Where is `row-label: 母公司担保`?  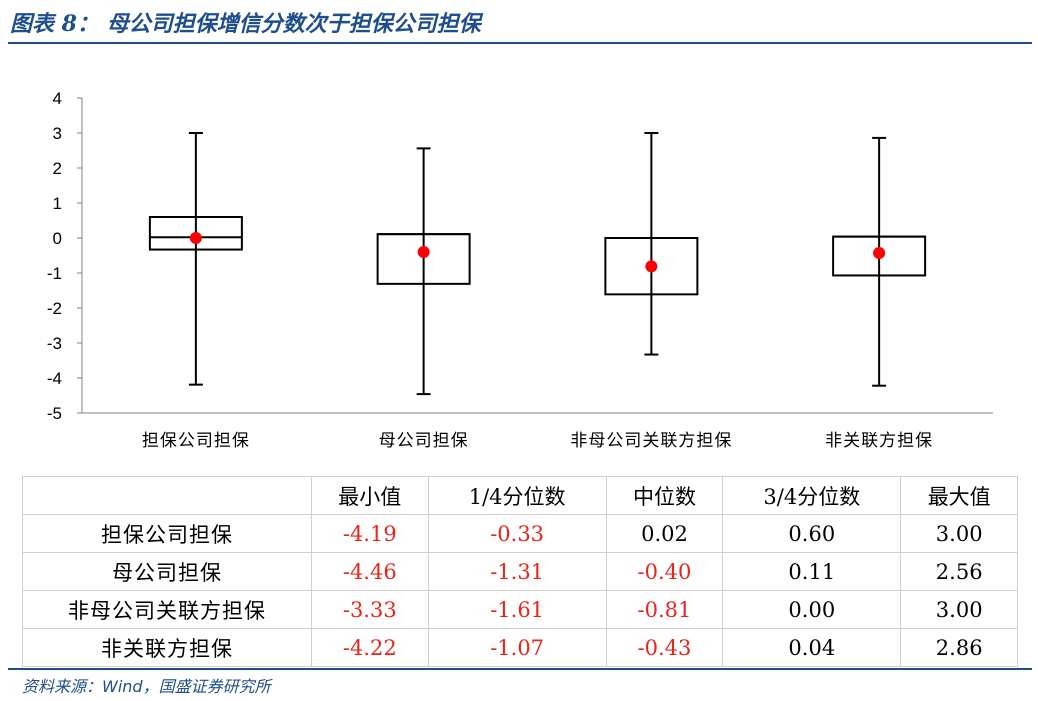
row-label: 母公司担保 is located at coordinates (167, 571).